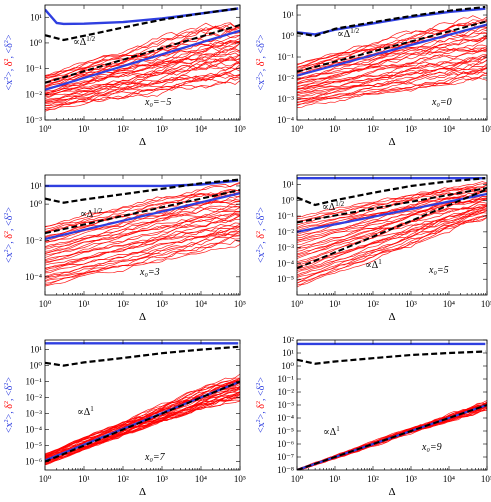  Describe the element at coordinates (348, 33) in the screenshot. I see `slope-annotation: ∝Δ1/2` at that location.